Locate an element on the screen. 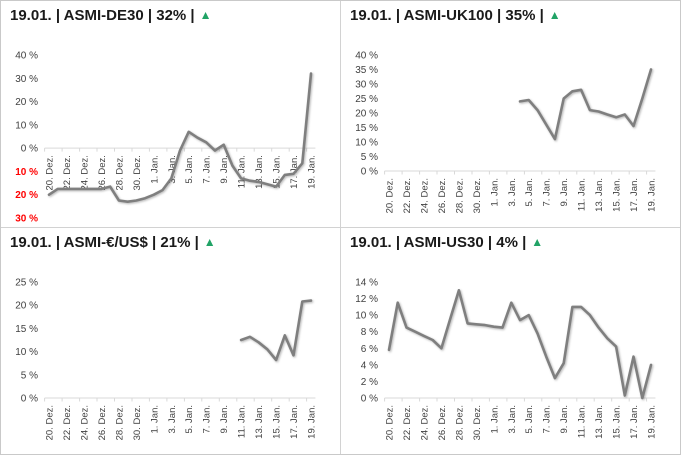 This screenshot has height=455, width=681. chart-title: 19.01. | ASMI-€/US$ | 21% | ▲ is located at coordinates (170, 244).